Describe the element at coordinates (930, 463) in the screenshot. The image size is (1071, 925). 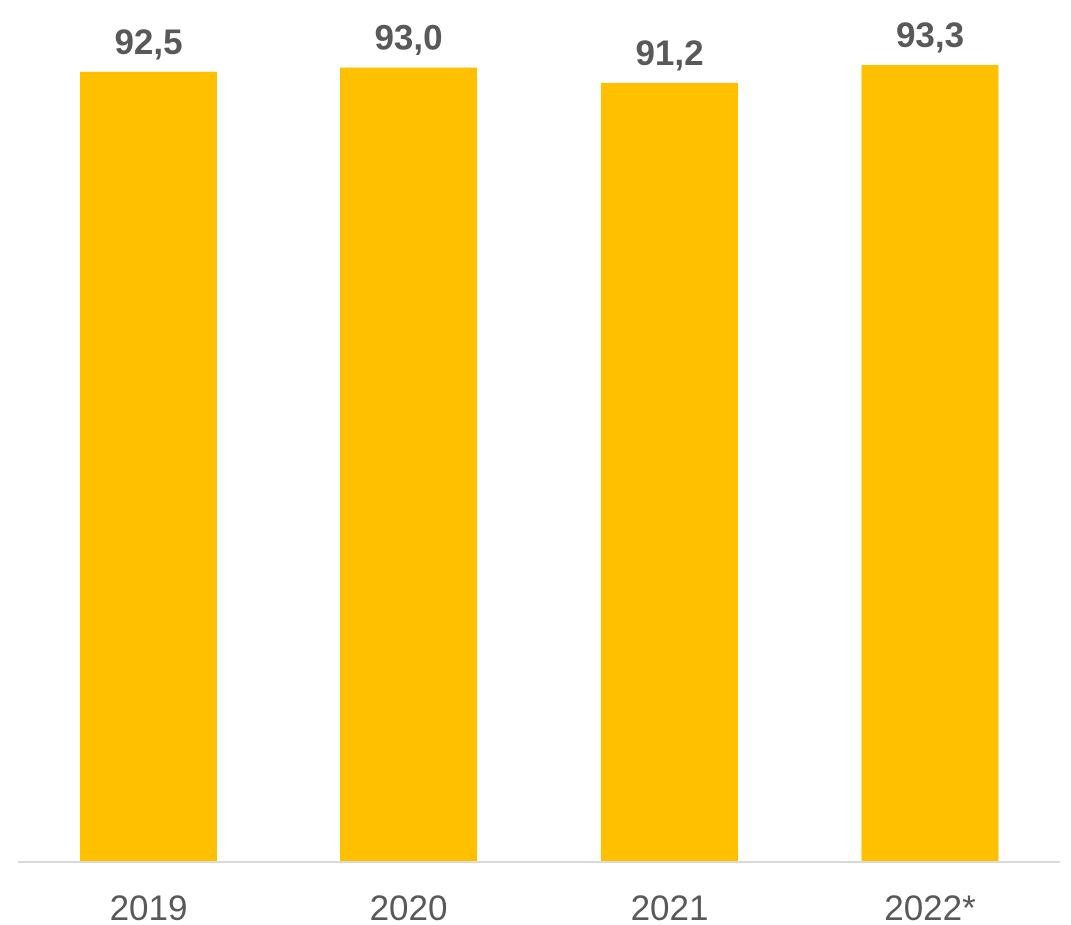
I see `bar-2022*` at that location.